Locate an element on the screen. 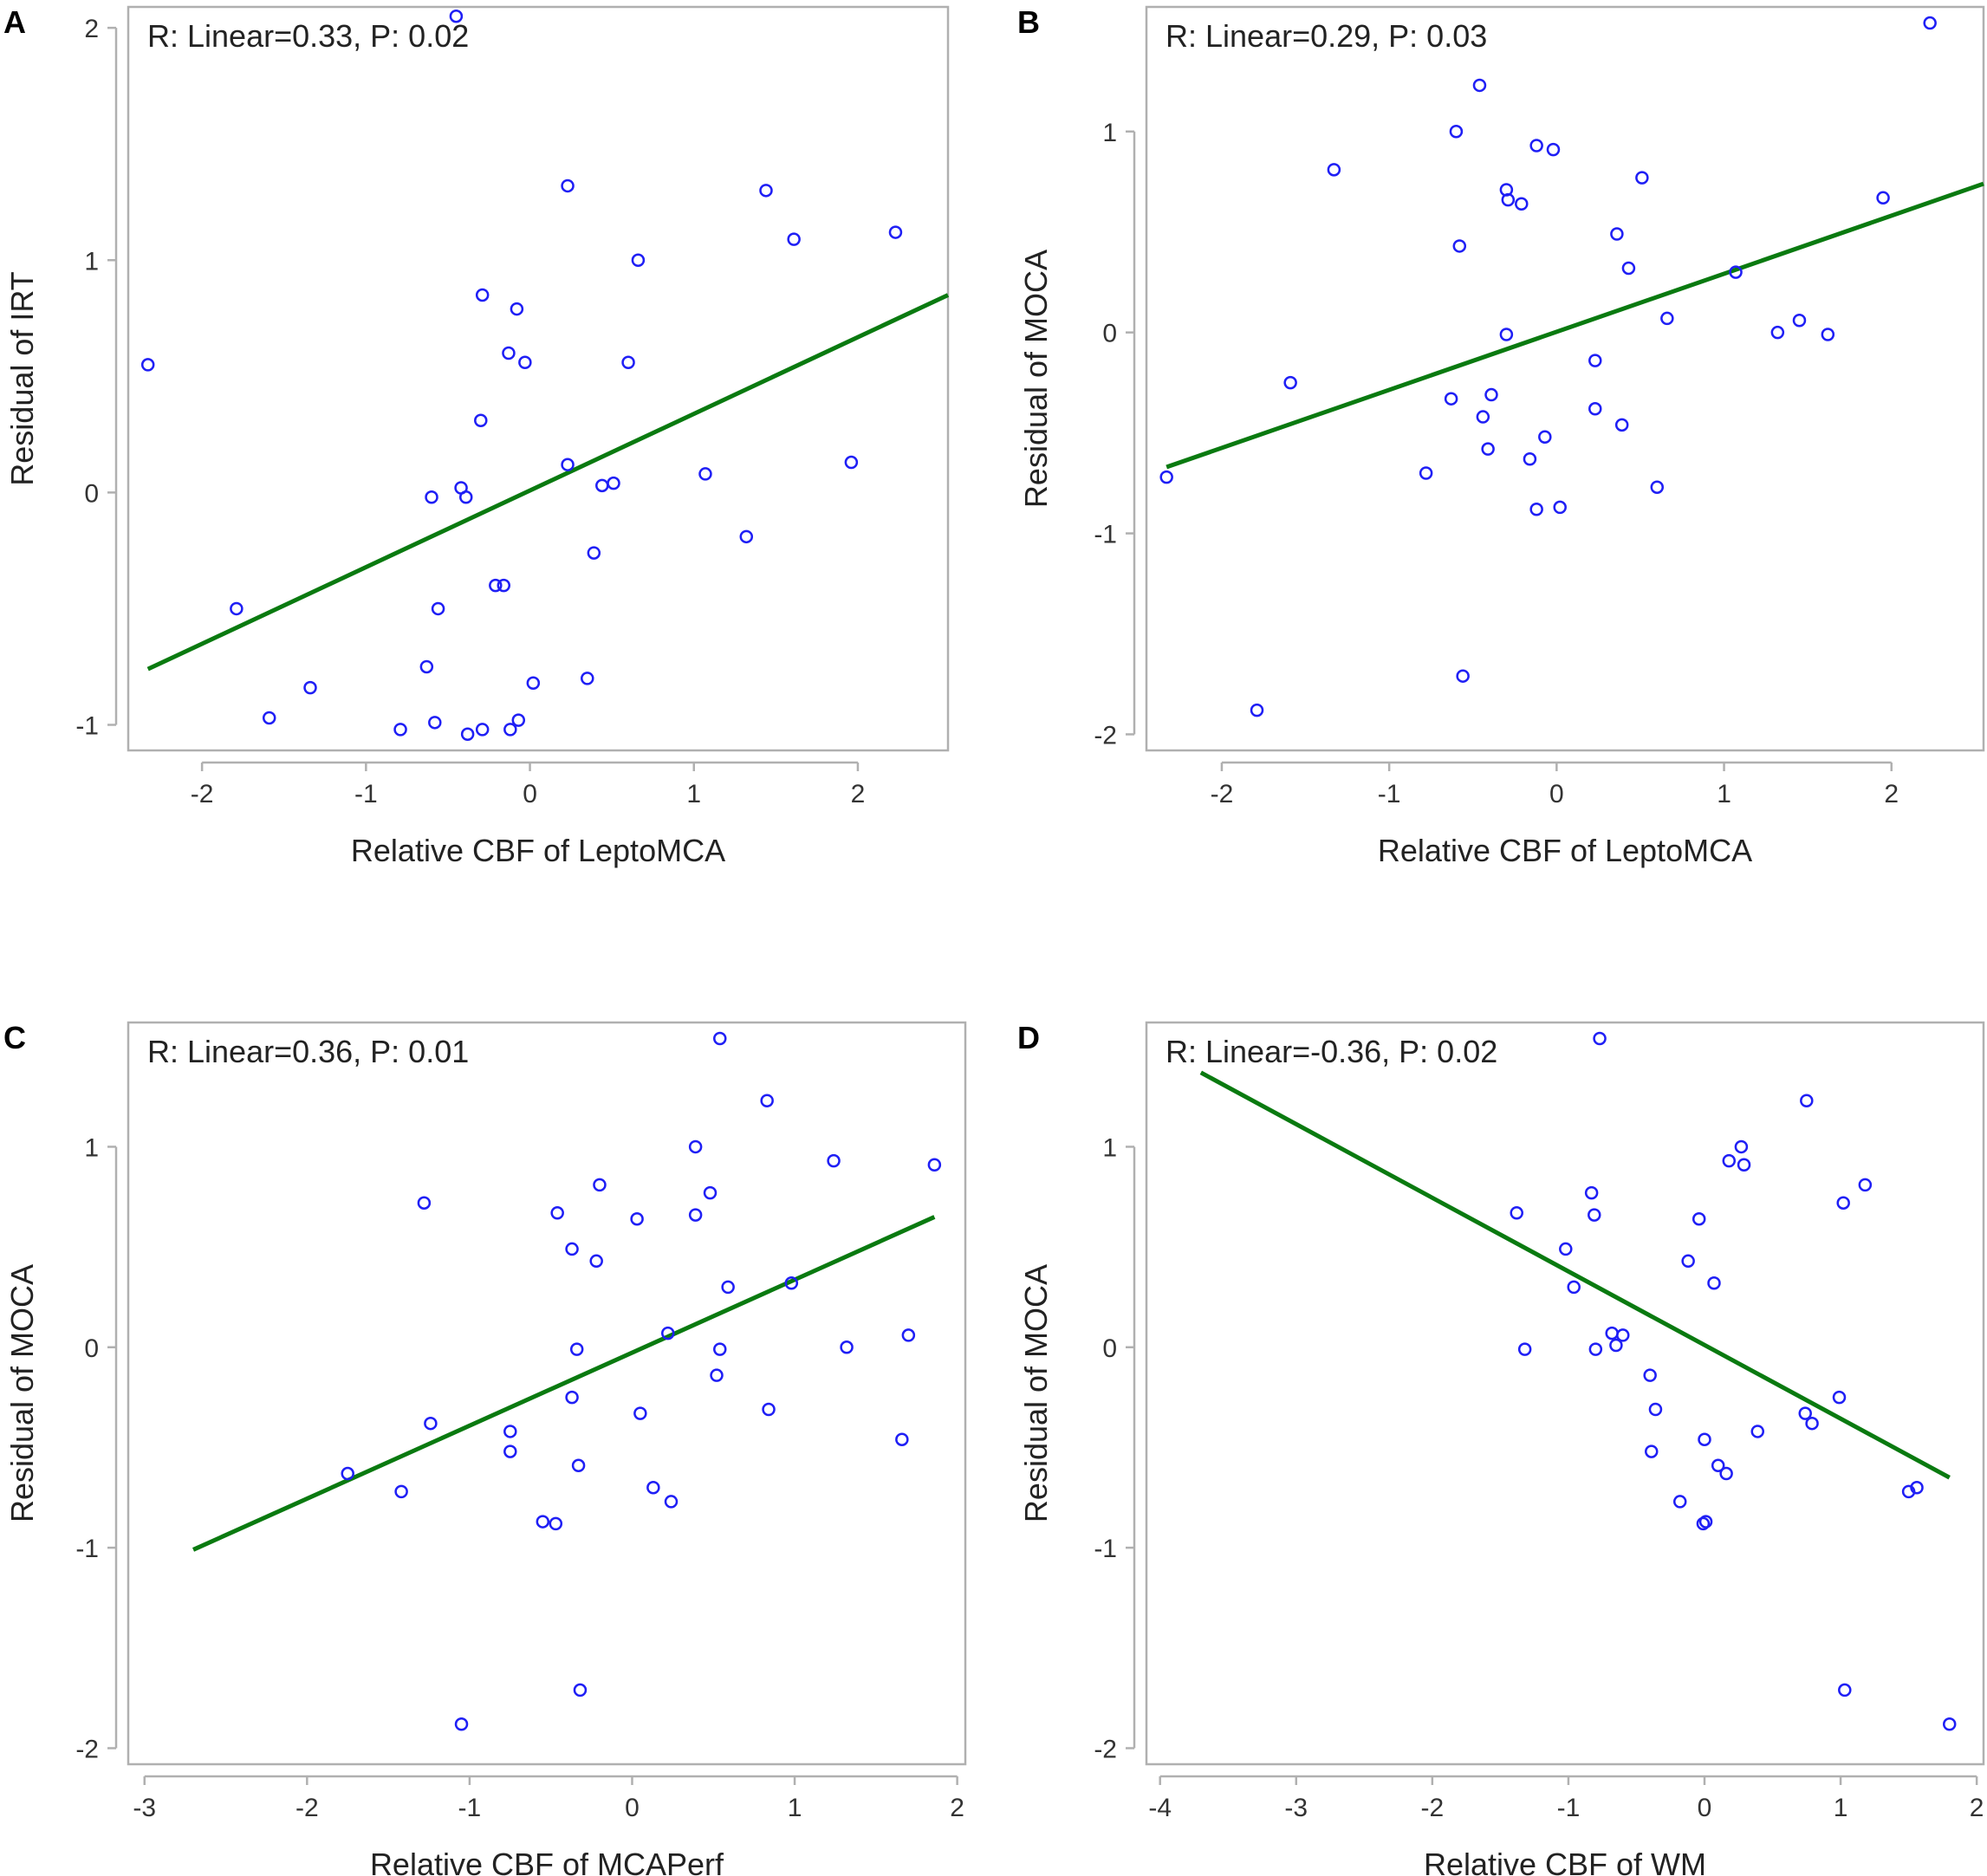 The width and height of the screenshot is (1987, 1876). stat-annotation: R: Linear=-0.36, P: 0.02 is located at coordinates (1331, 1051).